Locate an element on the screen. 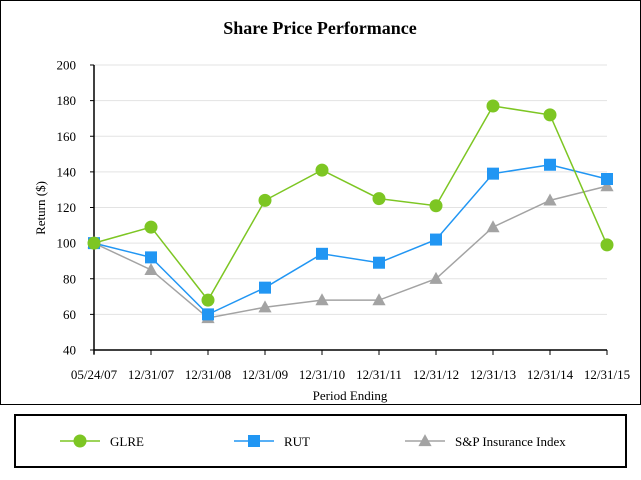 Image resolution: width=641 pixels, height=480 pixels. x-tick-label: 12/31/10 is located at coordinates (322, 374).